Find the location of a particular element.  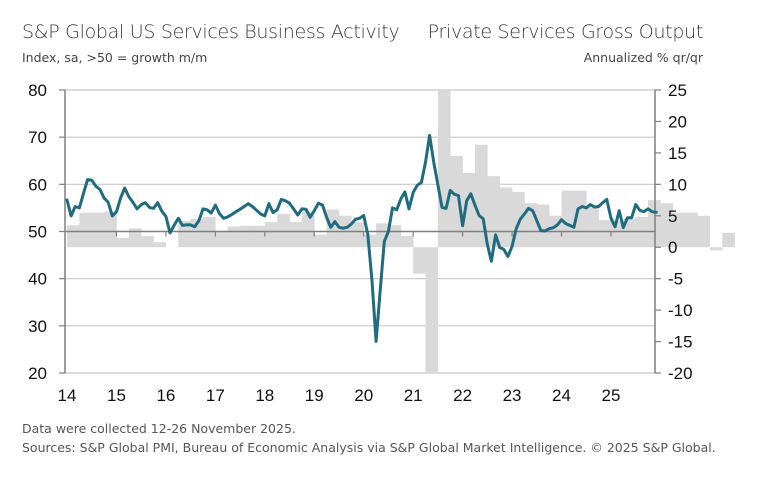

chart-title-left: S&P Global US Services Business Activity is located at coordinates (211, 32).